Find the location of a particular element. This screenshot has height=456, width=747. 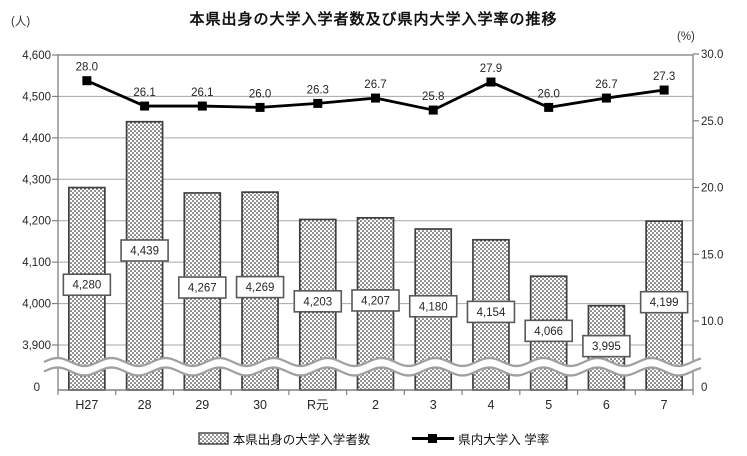

bar-value-label: 4,280 is located at coordinates (86, 286).